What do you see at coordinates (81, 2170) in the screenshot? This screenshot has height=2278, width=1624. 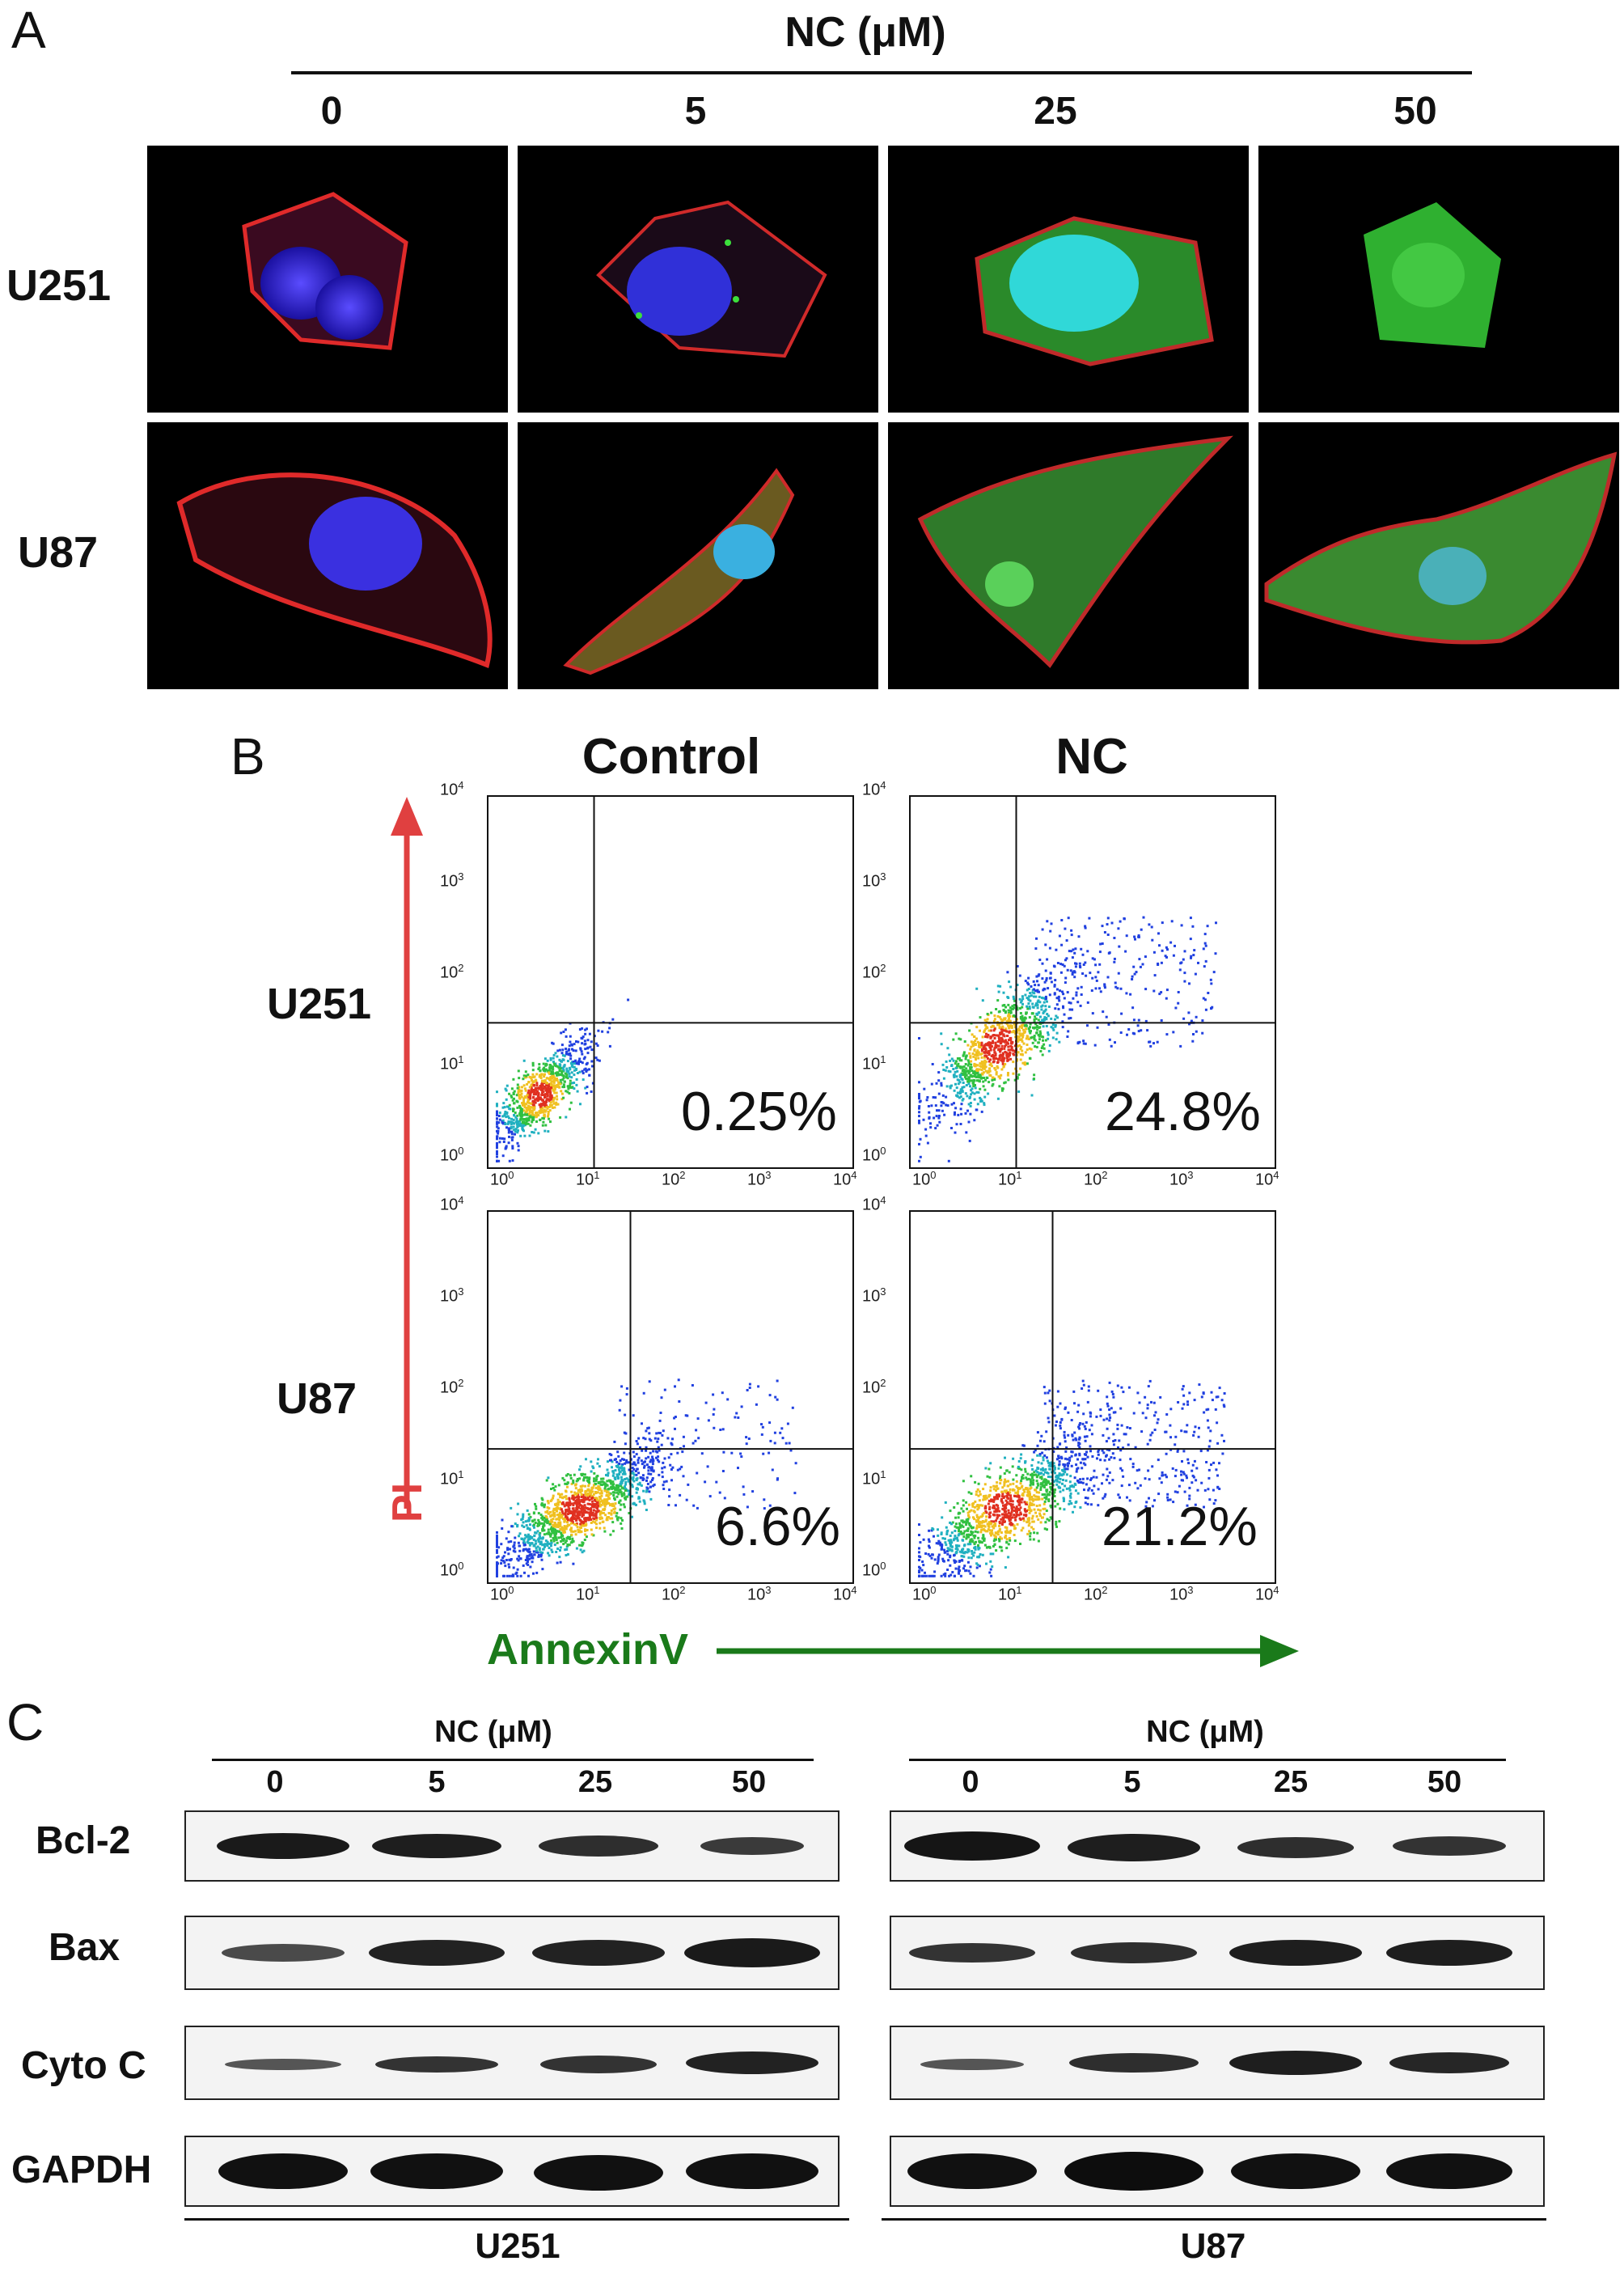 I see `protein-label-gapdh: GAPDH` at bounding box center [81, 2170].